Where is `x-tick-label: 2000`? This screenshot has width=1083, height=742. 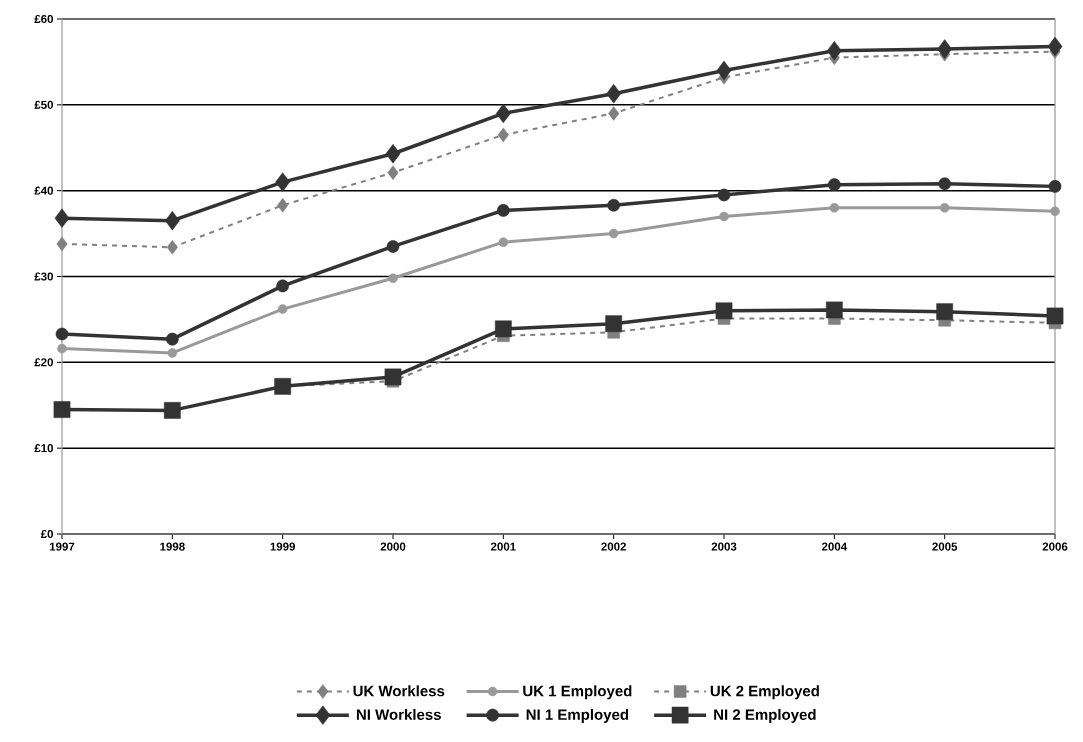
x-tick-label: 2000 is located at coordinates (393, 546).